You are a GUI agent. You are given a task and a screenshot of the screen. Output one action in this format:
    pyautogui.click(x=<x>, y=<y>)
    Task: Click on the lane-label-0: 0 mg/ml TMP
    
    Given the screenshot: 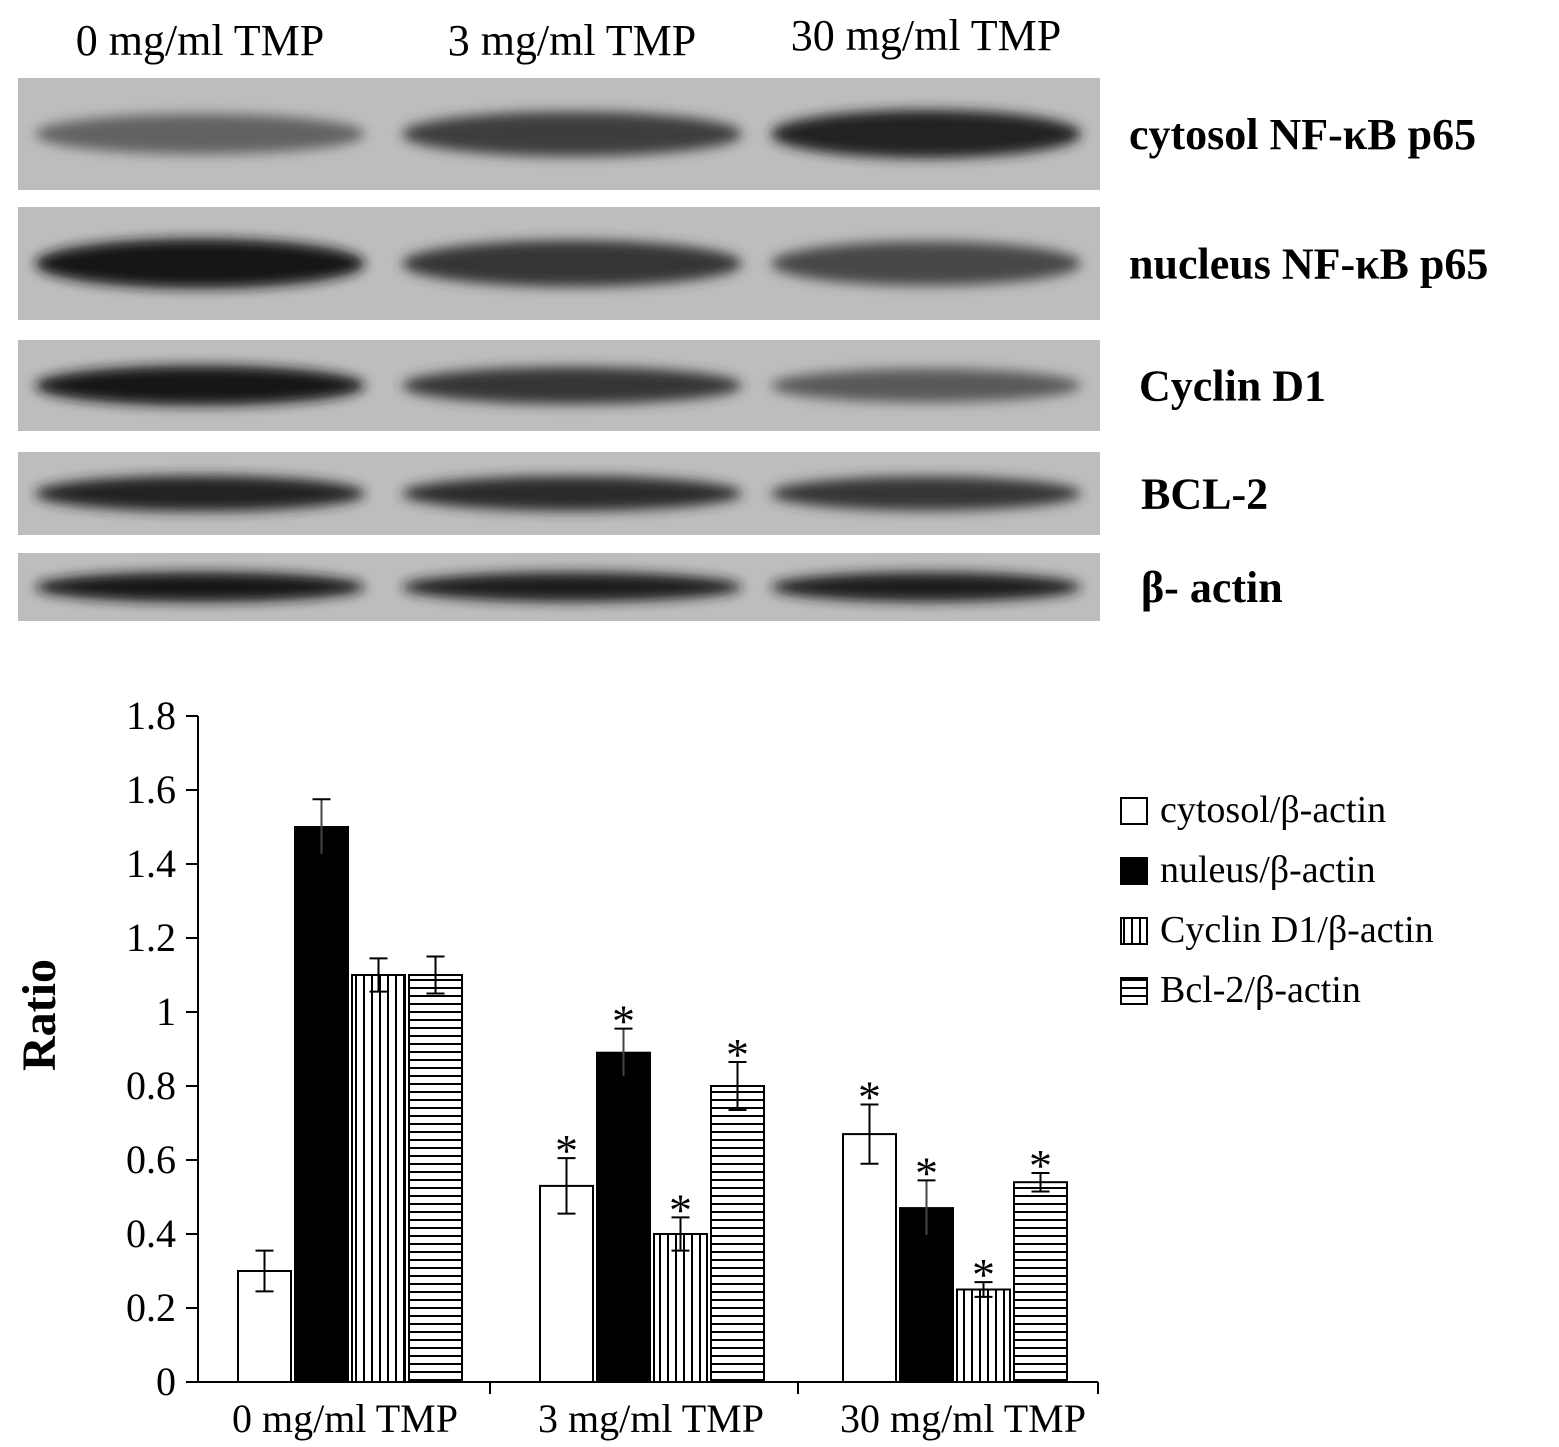 What is the action you would take?
    pyautogui.click(x=200, y=40)
    